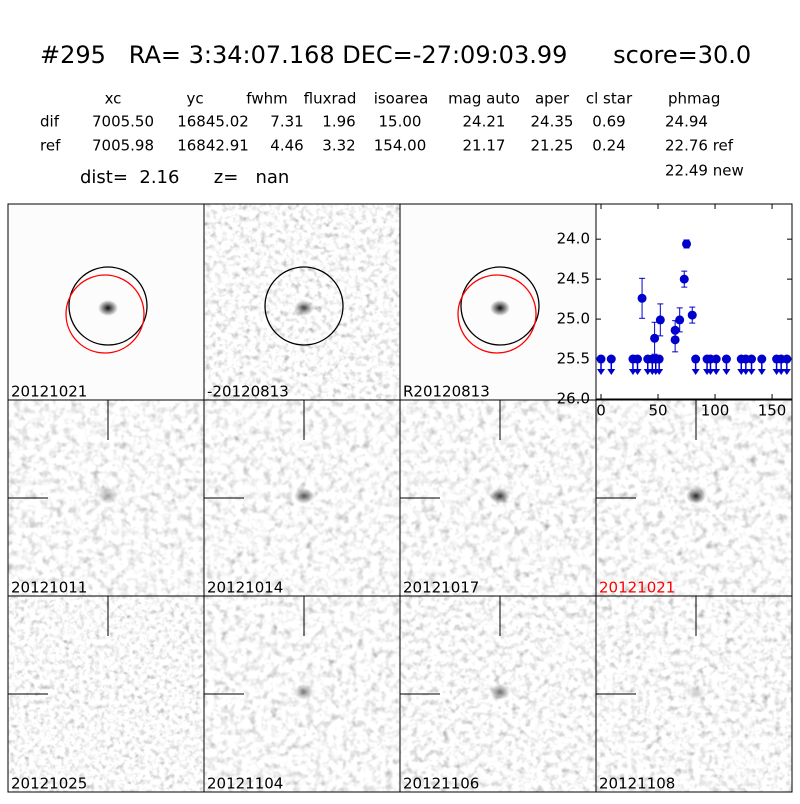 This screenshot has height=804, width=800. I want to click on panel-label: -20120813, so click(248, 392).